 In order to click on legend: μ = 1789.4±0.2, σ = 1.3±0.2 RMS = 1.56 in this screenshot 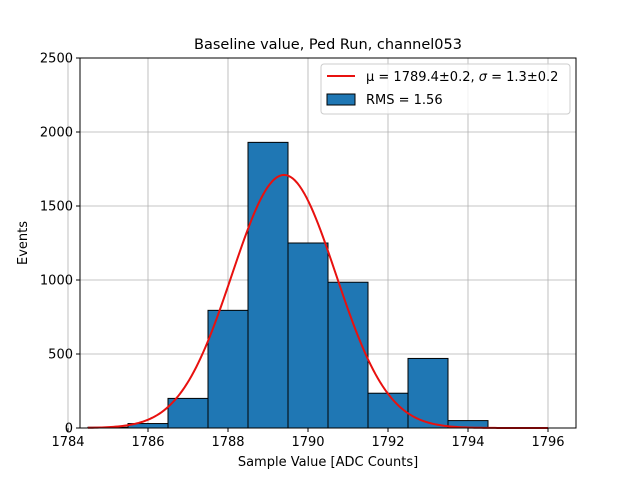, I will do `click(445, 89)`.